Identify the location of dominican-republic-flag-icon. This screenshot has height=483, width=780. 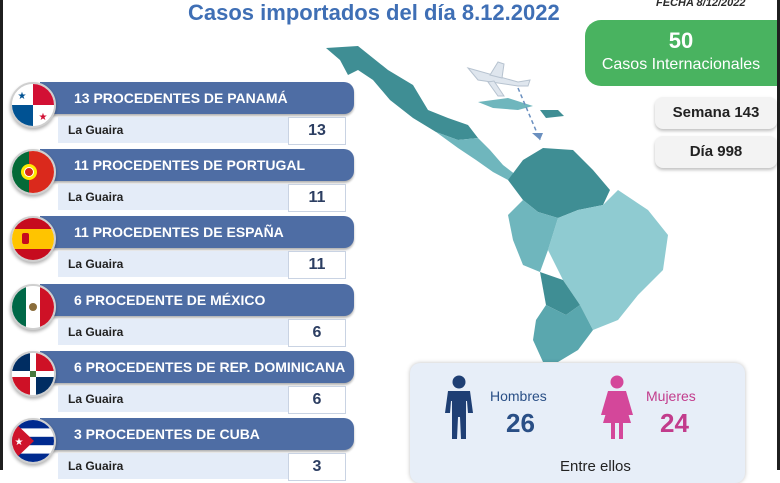
(33, 374).